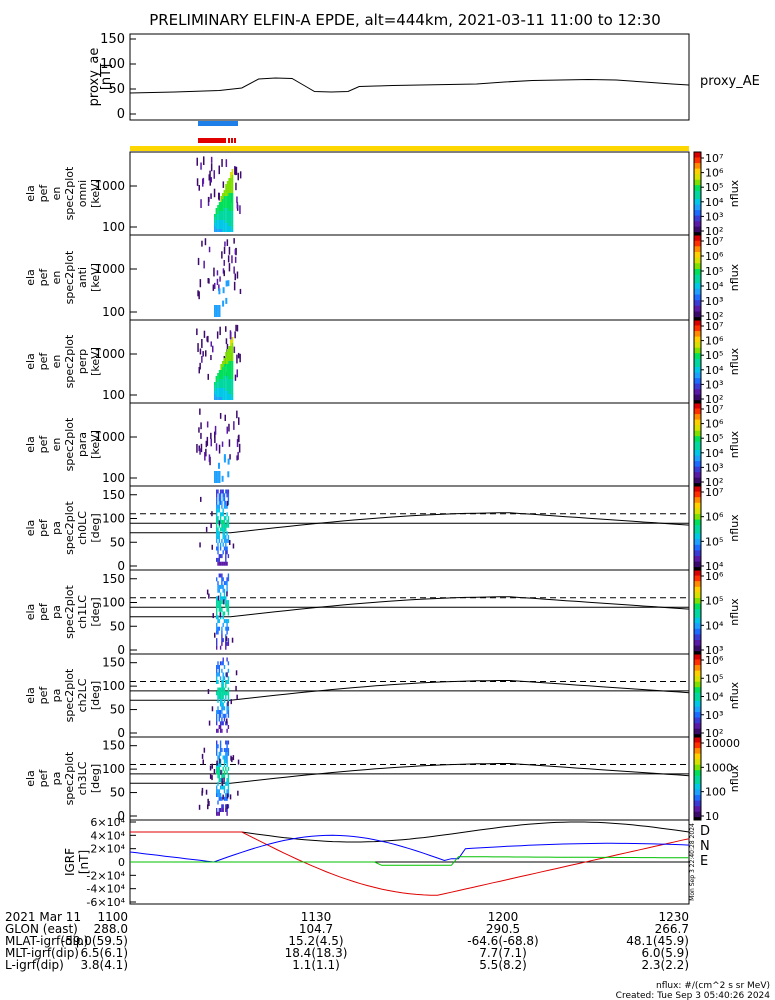 The image size is (775, 1000). I want to click on pitch-angle-ylabel: ch0LC, so click(82, 528).